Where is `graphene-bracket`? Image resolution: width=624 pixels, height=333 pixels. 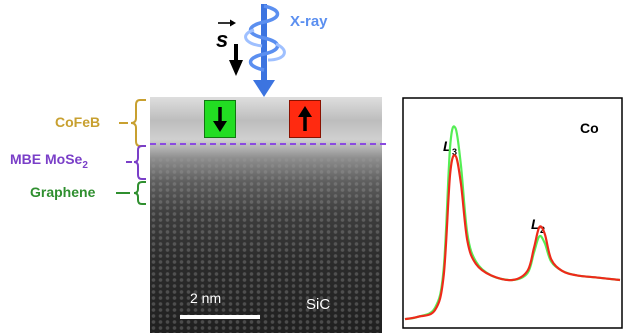 graphene-bracket is located at coordinates (131, 193).